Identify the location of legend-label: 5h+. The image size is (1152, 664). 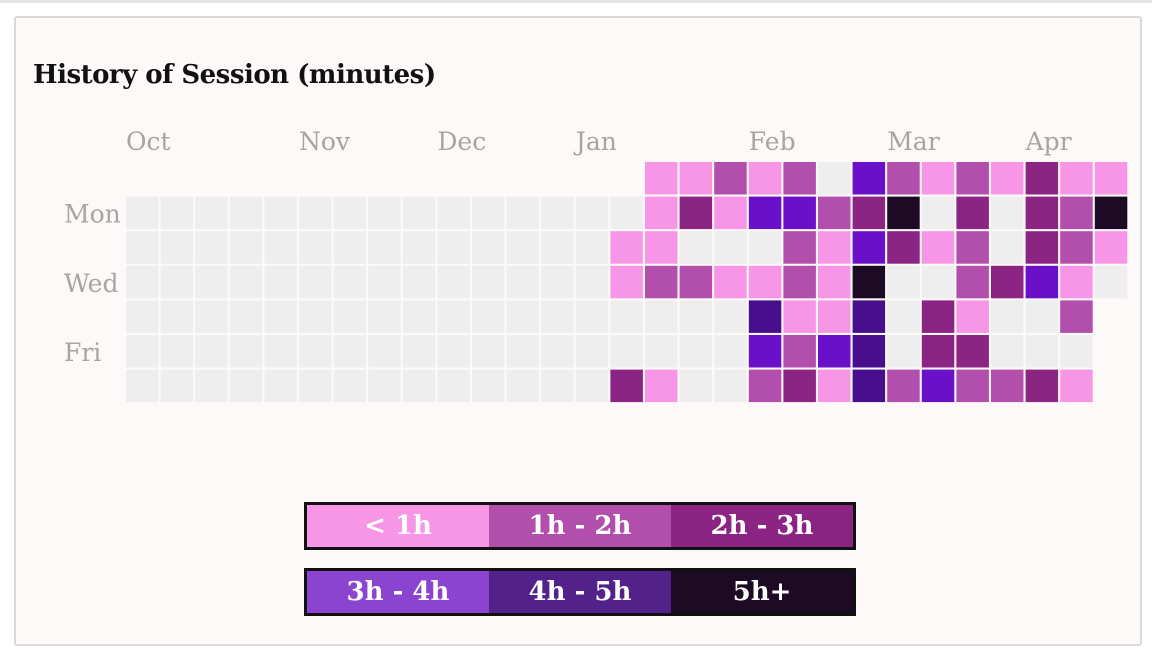
(762, 592).